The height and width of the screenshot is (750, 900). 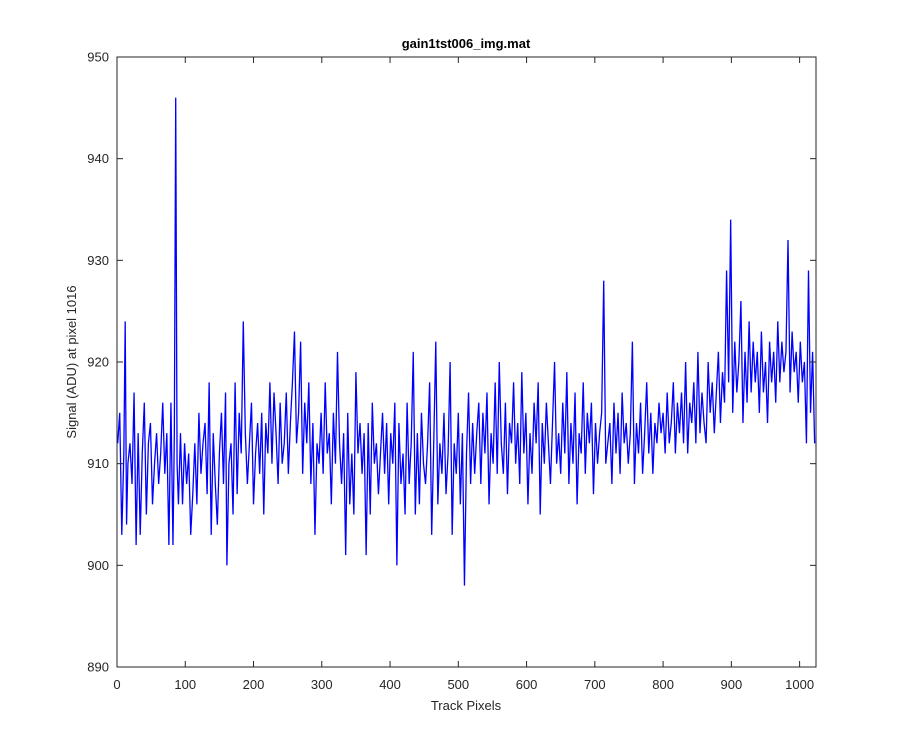 What do you see at coordinates (595, 684) in the screenshot?
I see `x-tick-label: 700` at bounding box center [595, 684].